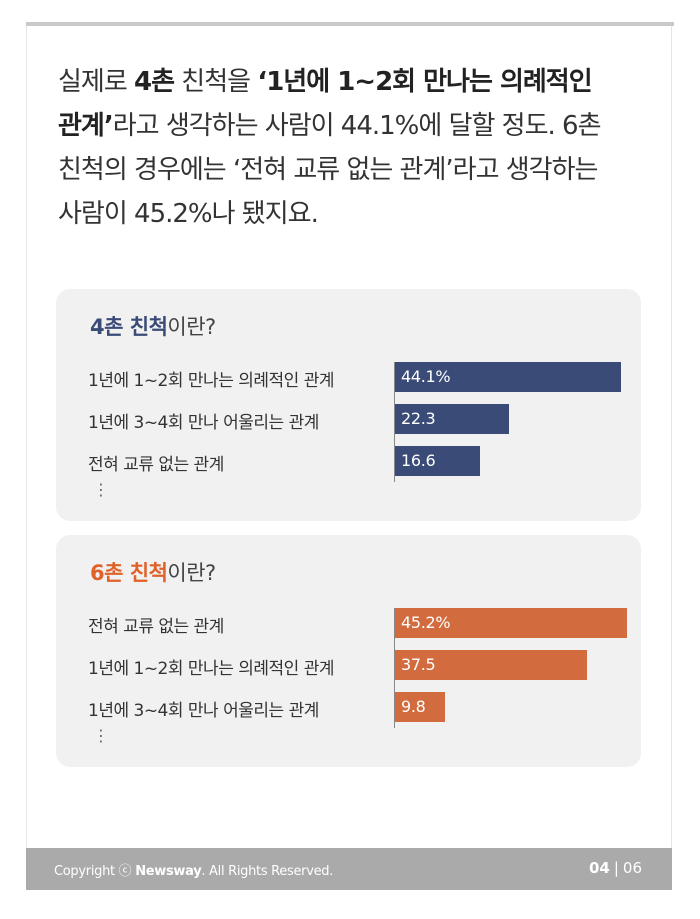  I want to click on page-total: 06, so click(632, 868).